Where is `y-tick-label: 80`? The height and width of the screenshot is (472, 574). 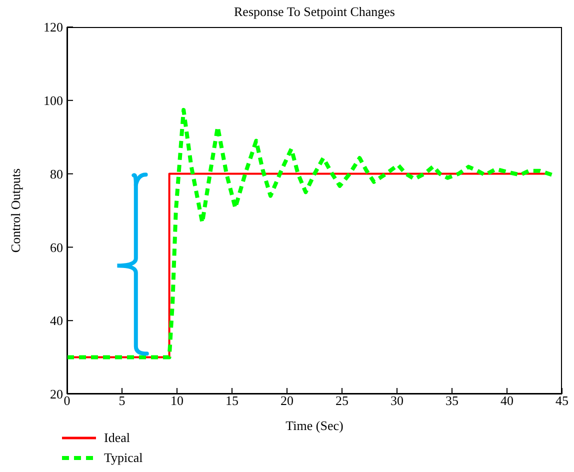 y-tick-label: 80 is located at coordinates (56, 174).